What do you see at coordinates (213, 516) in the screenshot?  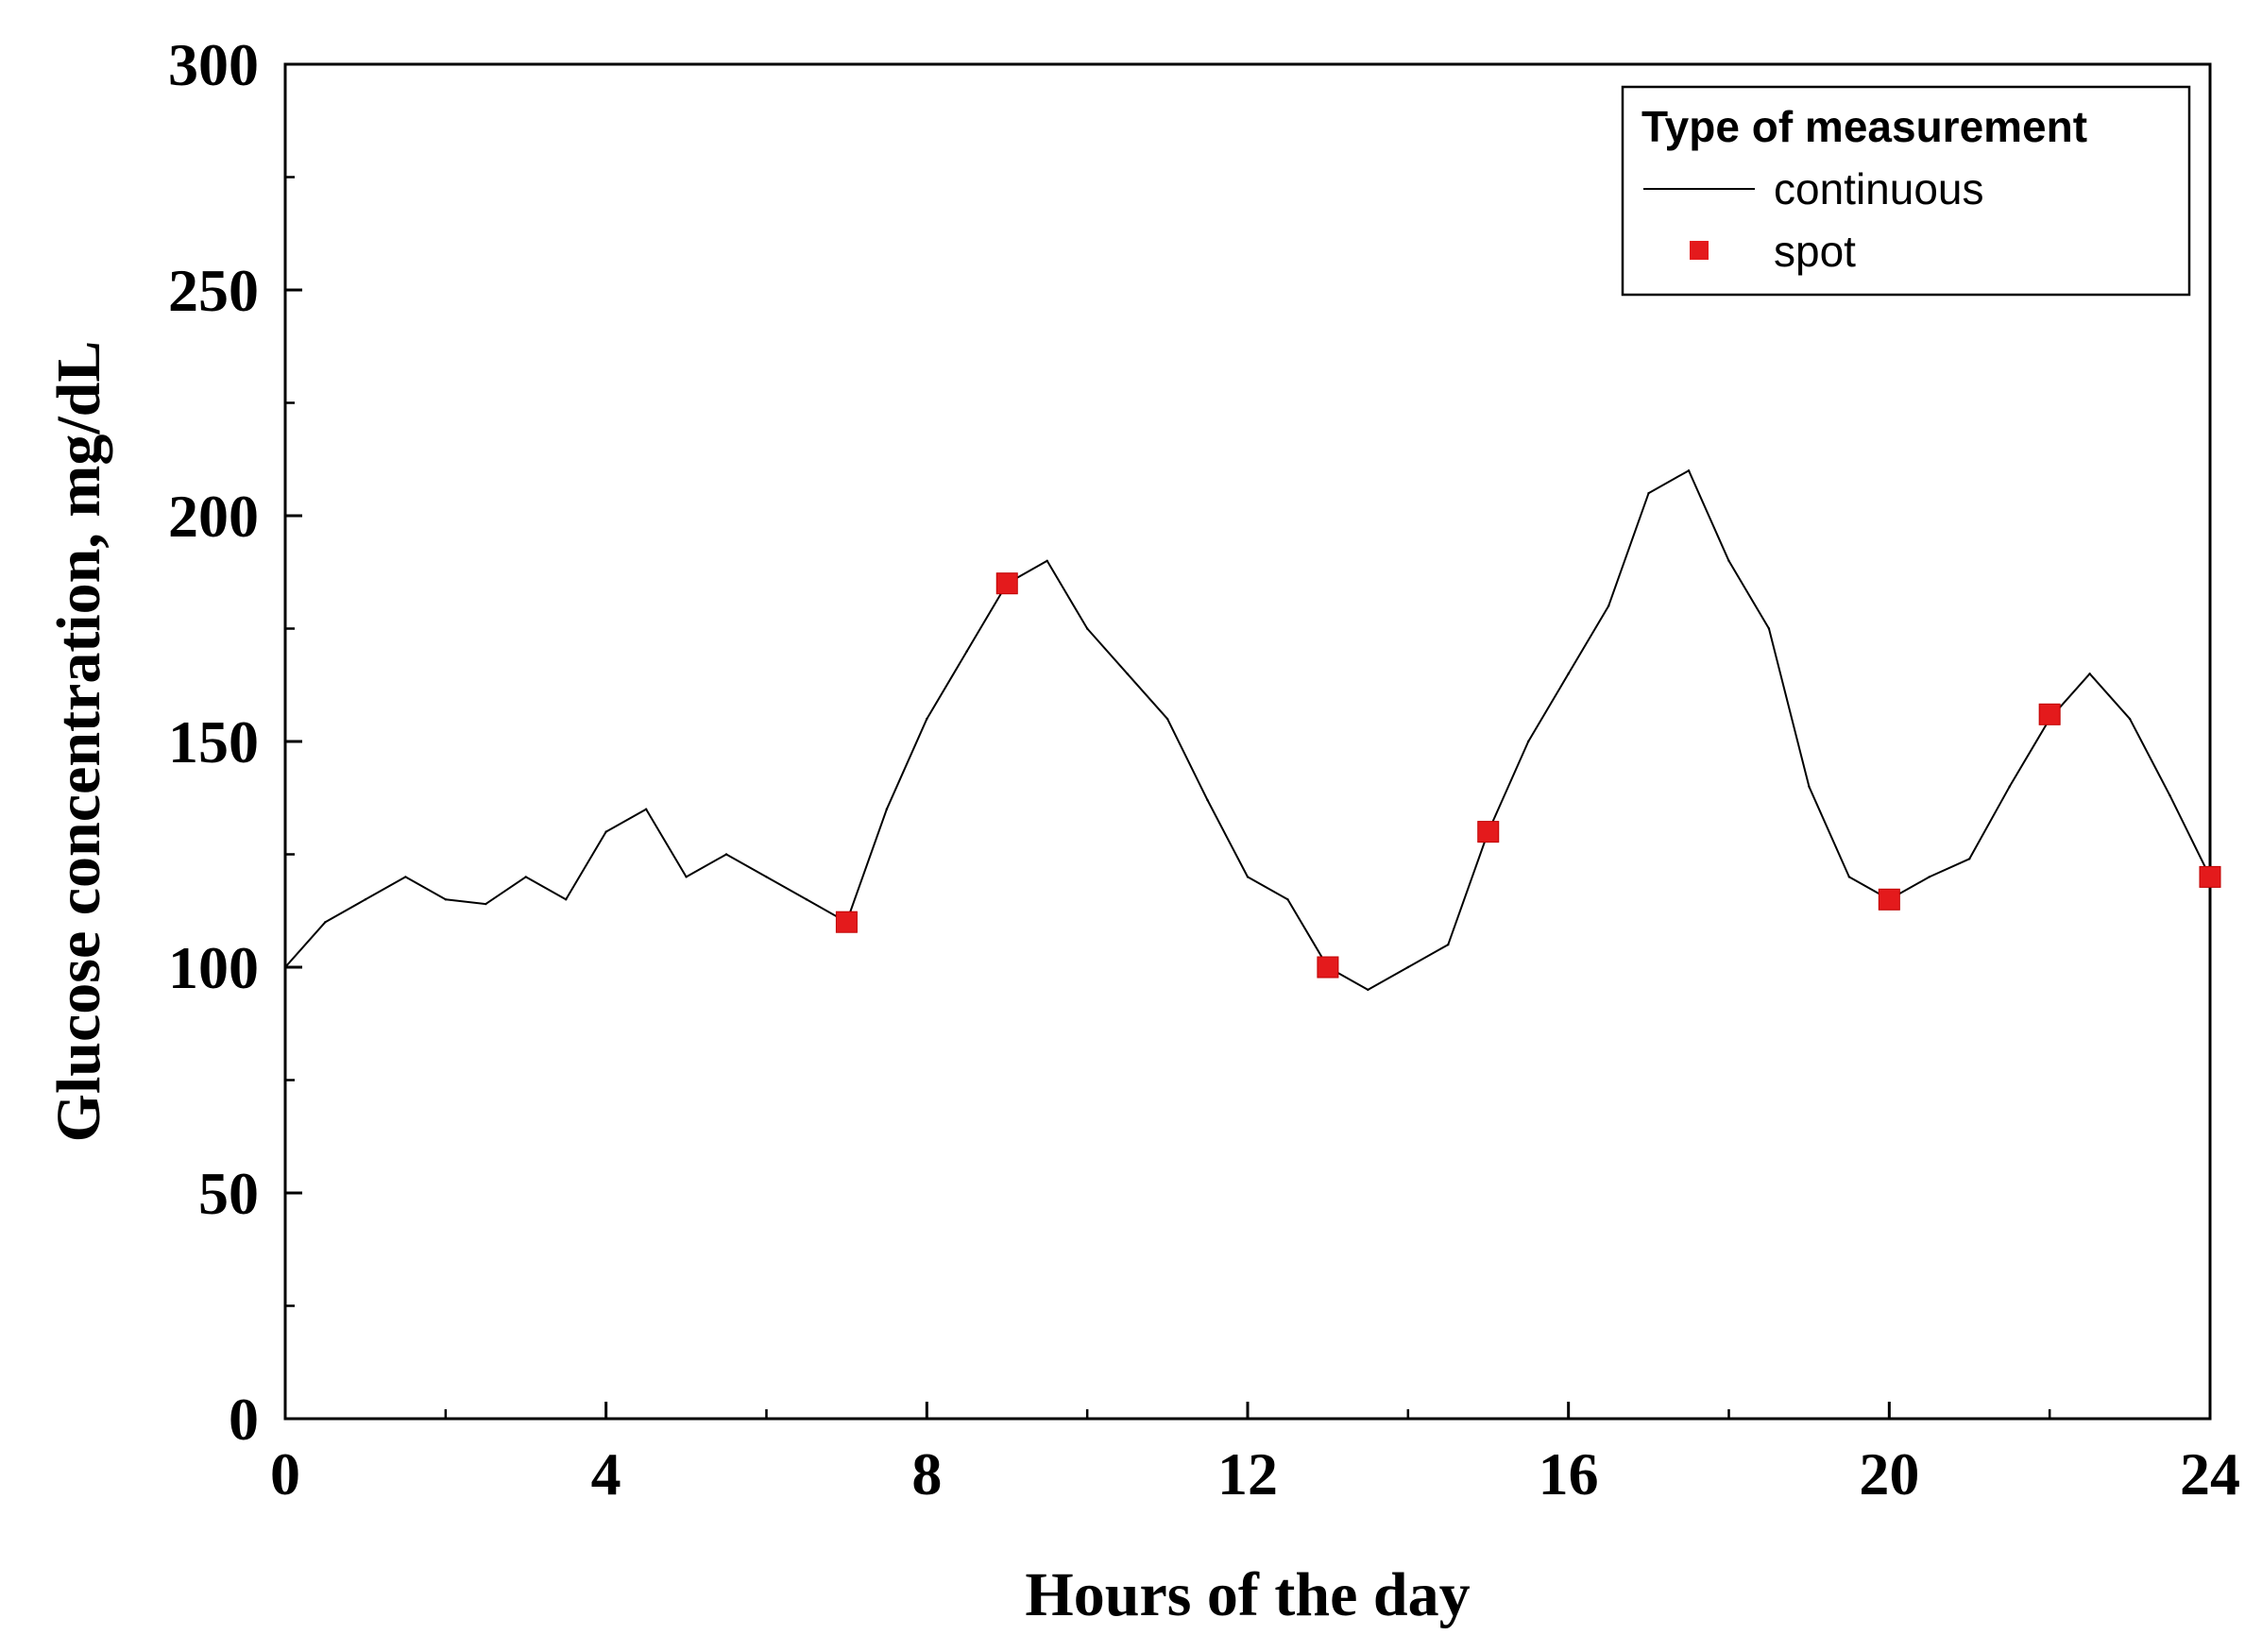 I see `y-tick-label-200: 200` at bounding box center [213, 516].